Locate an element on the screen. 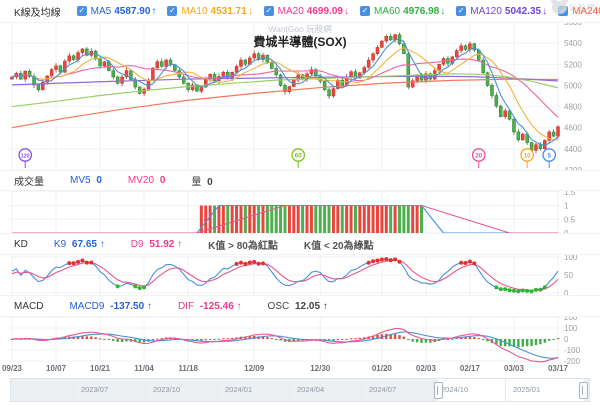 The height and width of the screenshot is (405, 600). svg-text: 10/21 is located at coordinates (100, 368).